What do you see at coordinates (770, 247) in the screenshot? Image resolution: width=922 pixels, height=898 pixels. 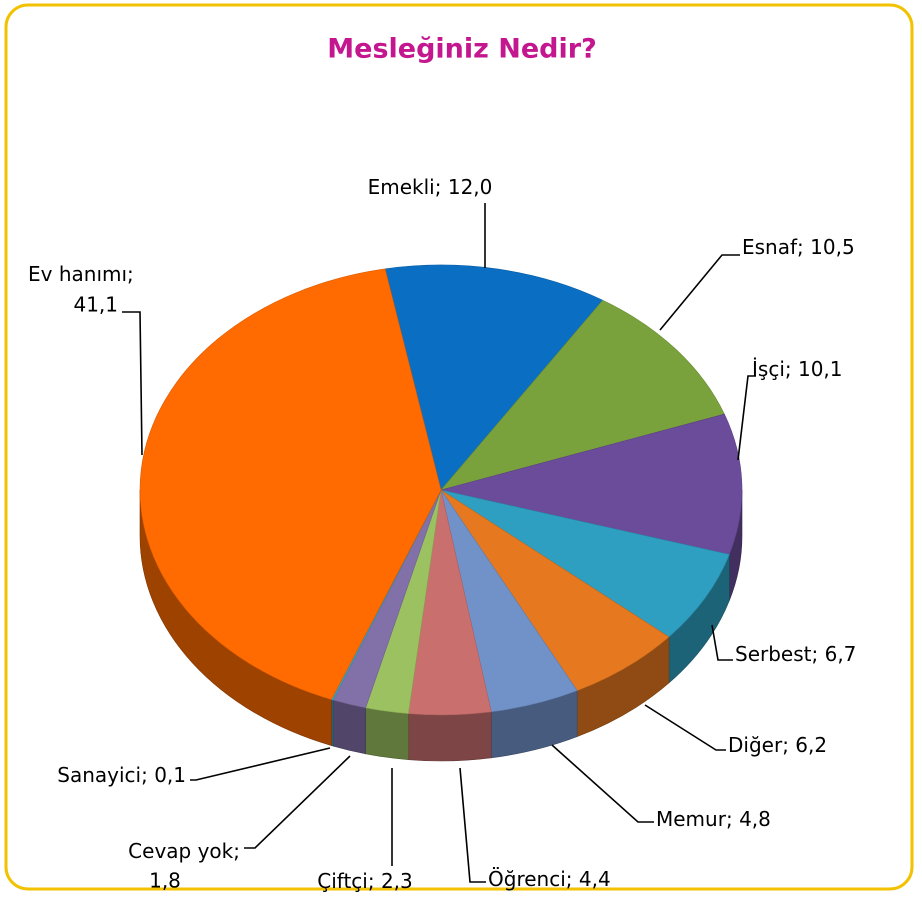 I see `label-category: Esnaf` at bounding box center [770, 247].